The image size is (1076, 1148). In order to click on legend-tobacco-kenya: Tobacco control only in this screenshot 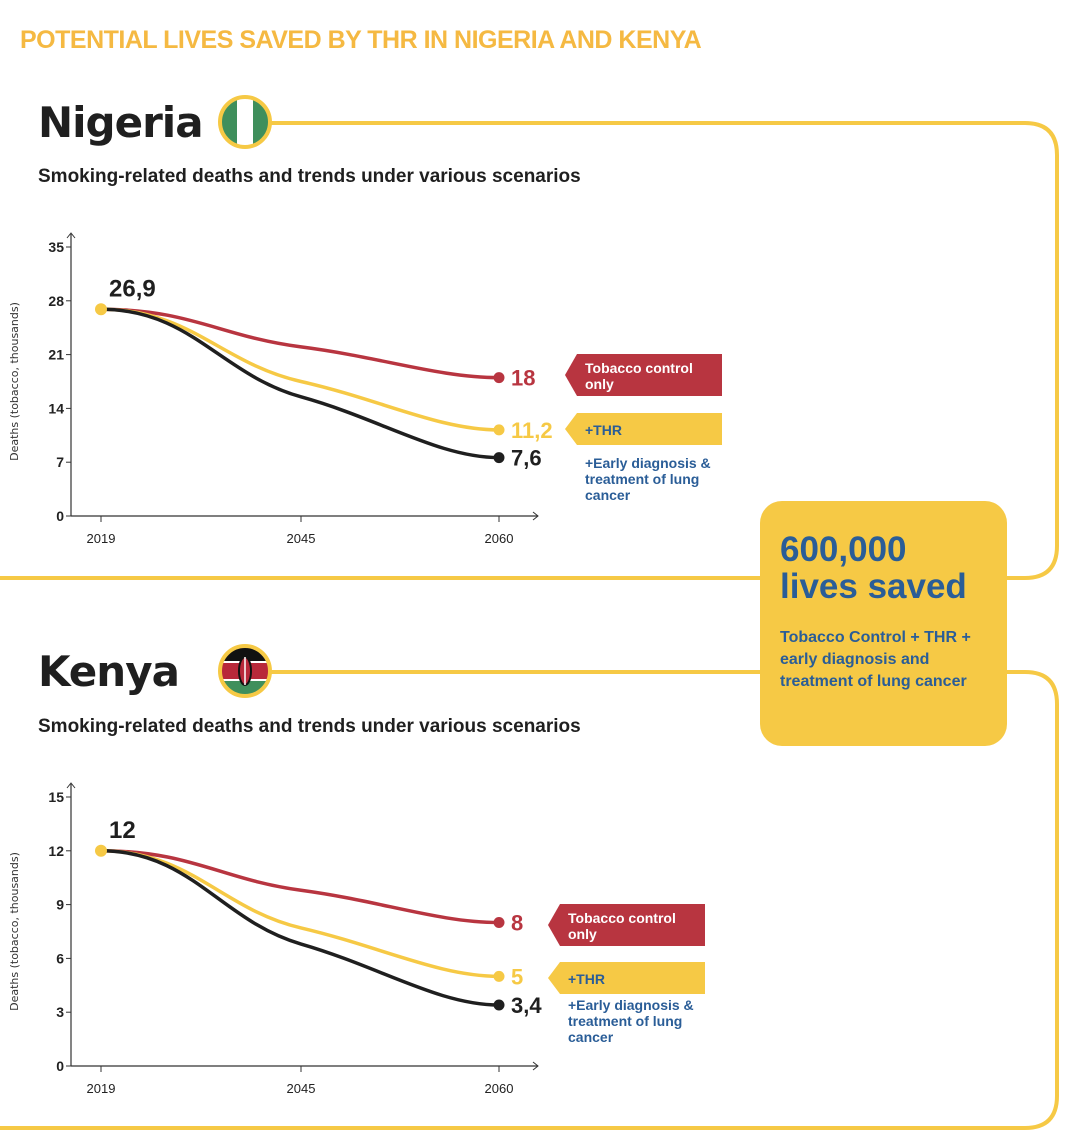, I will do `click(626, 925)`.